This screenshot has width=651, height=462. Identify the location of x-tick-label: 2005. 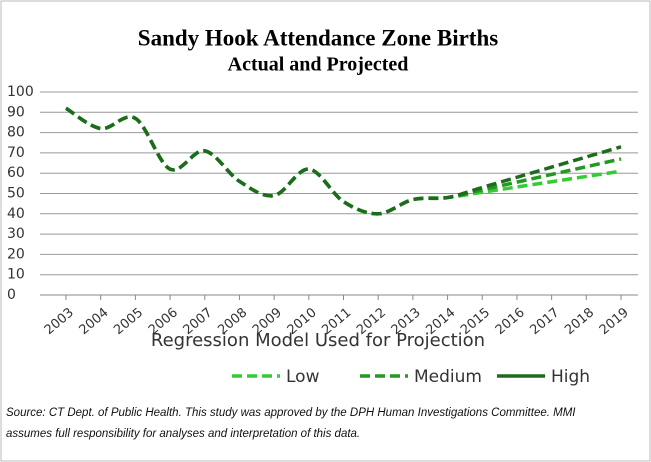
(128, 321).